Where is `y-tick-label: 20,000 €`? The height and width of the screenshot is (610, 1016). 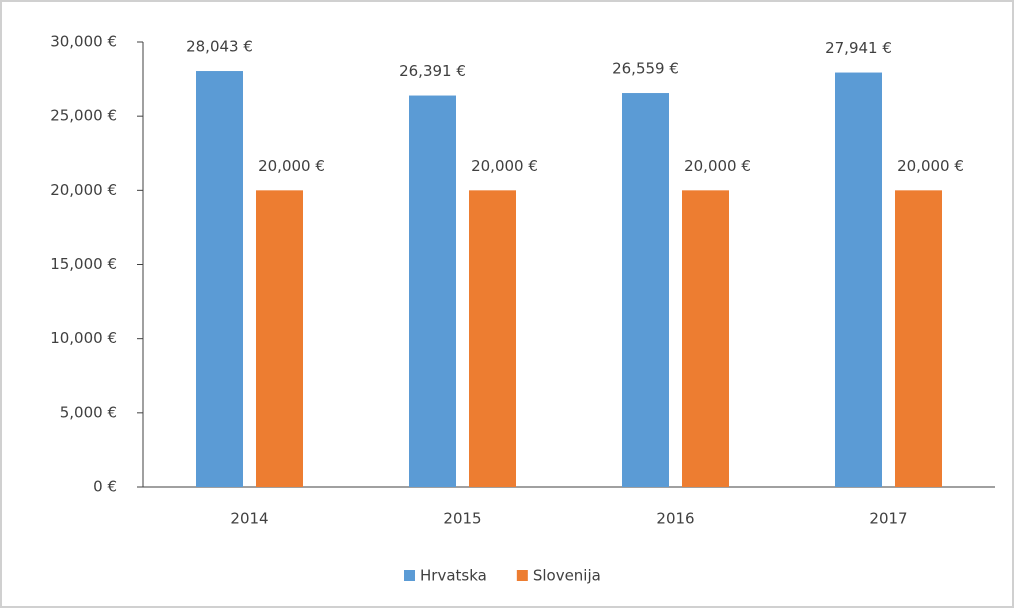 y-tick-label: 20,000 € is located at coordinates (83, 190).